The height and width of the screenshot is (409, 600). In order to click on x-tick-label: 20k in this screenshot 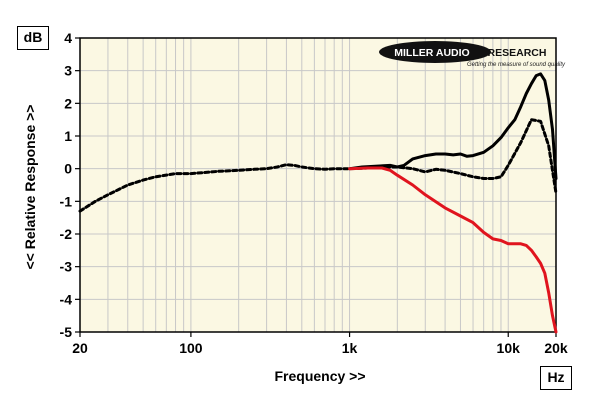, I will do `click(556, 348)`.